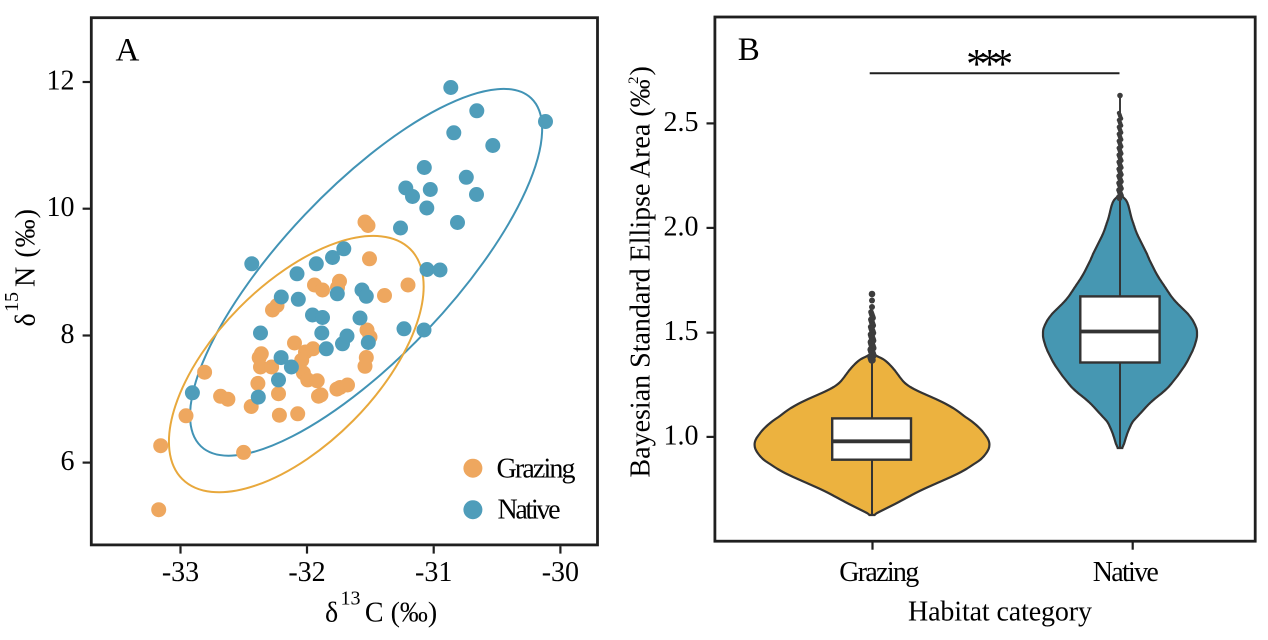  What do you see at coordinates (12, 302) in the screenshot?
I see `svg-text: 15` at bounding box center [12, 302].